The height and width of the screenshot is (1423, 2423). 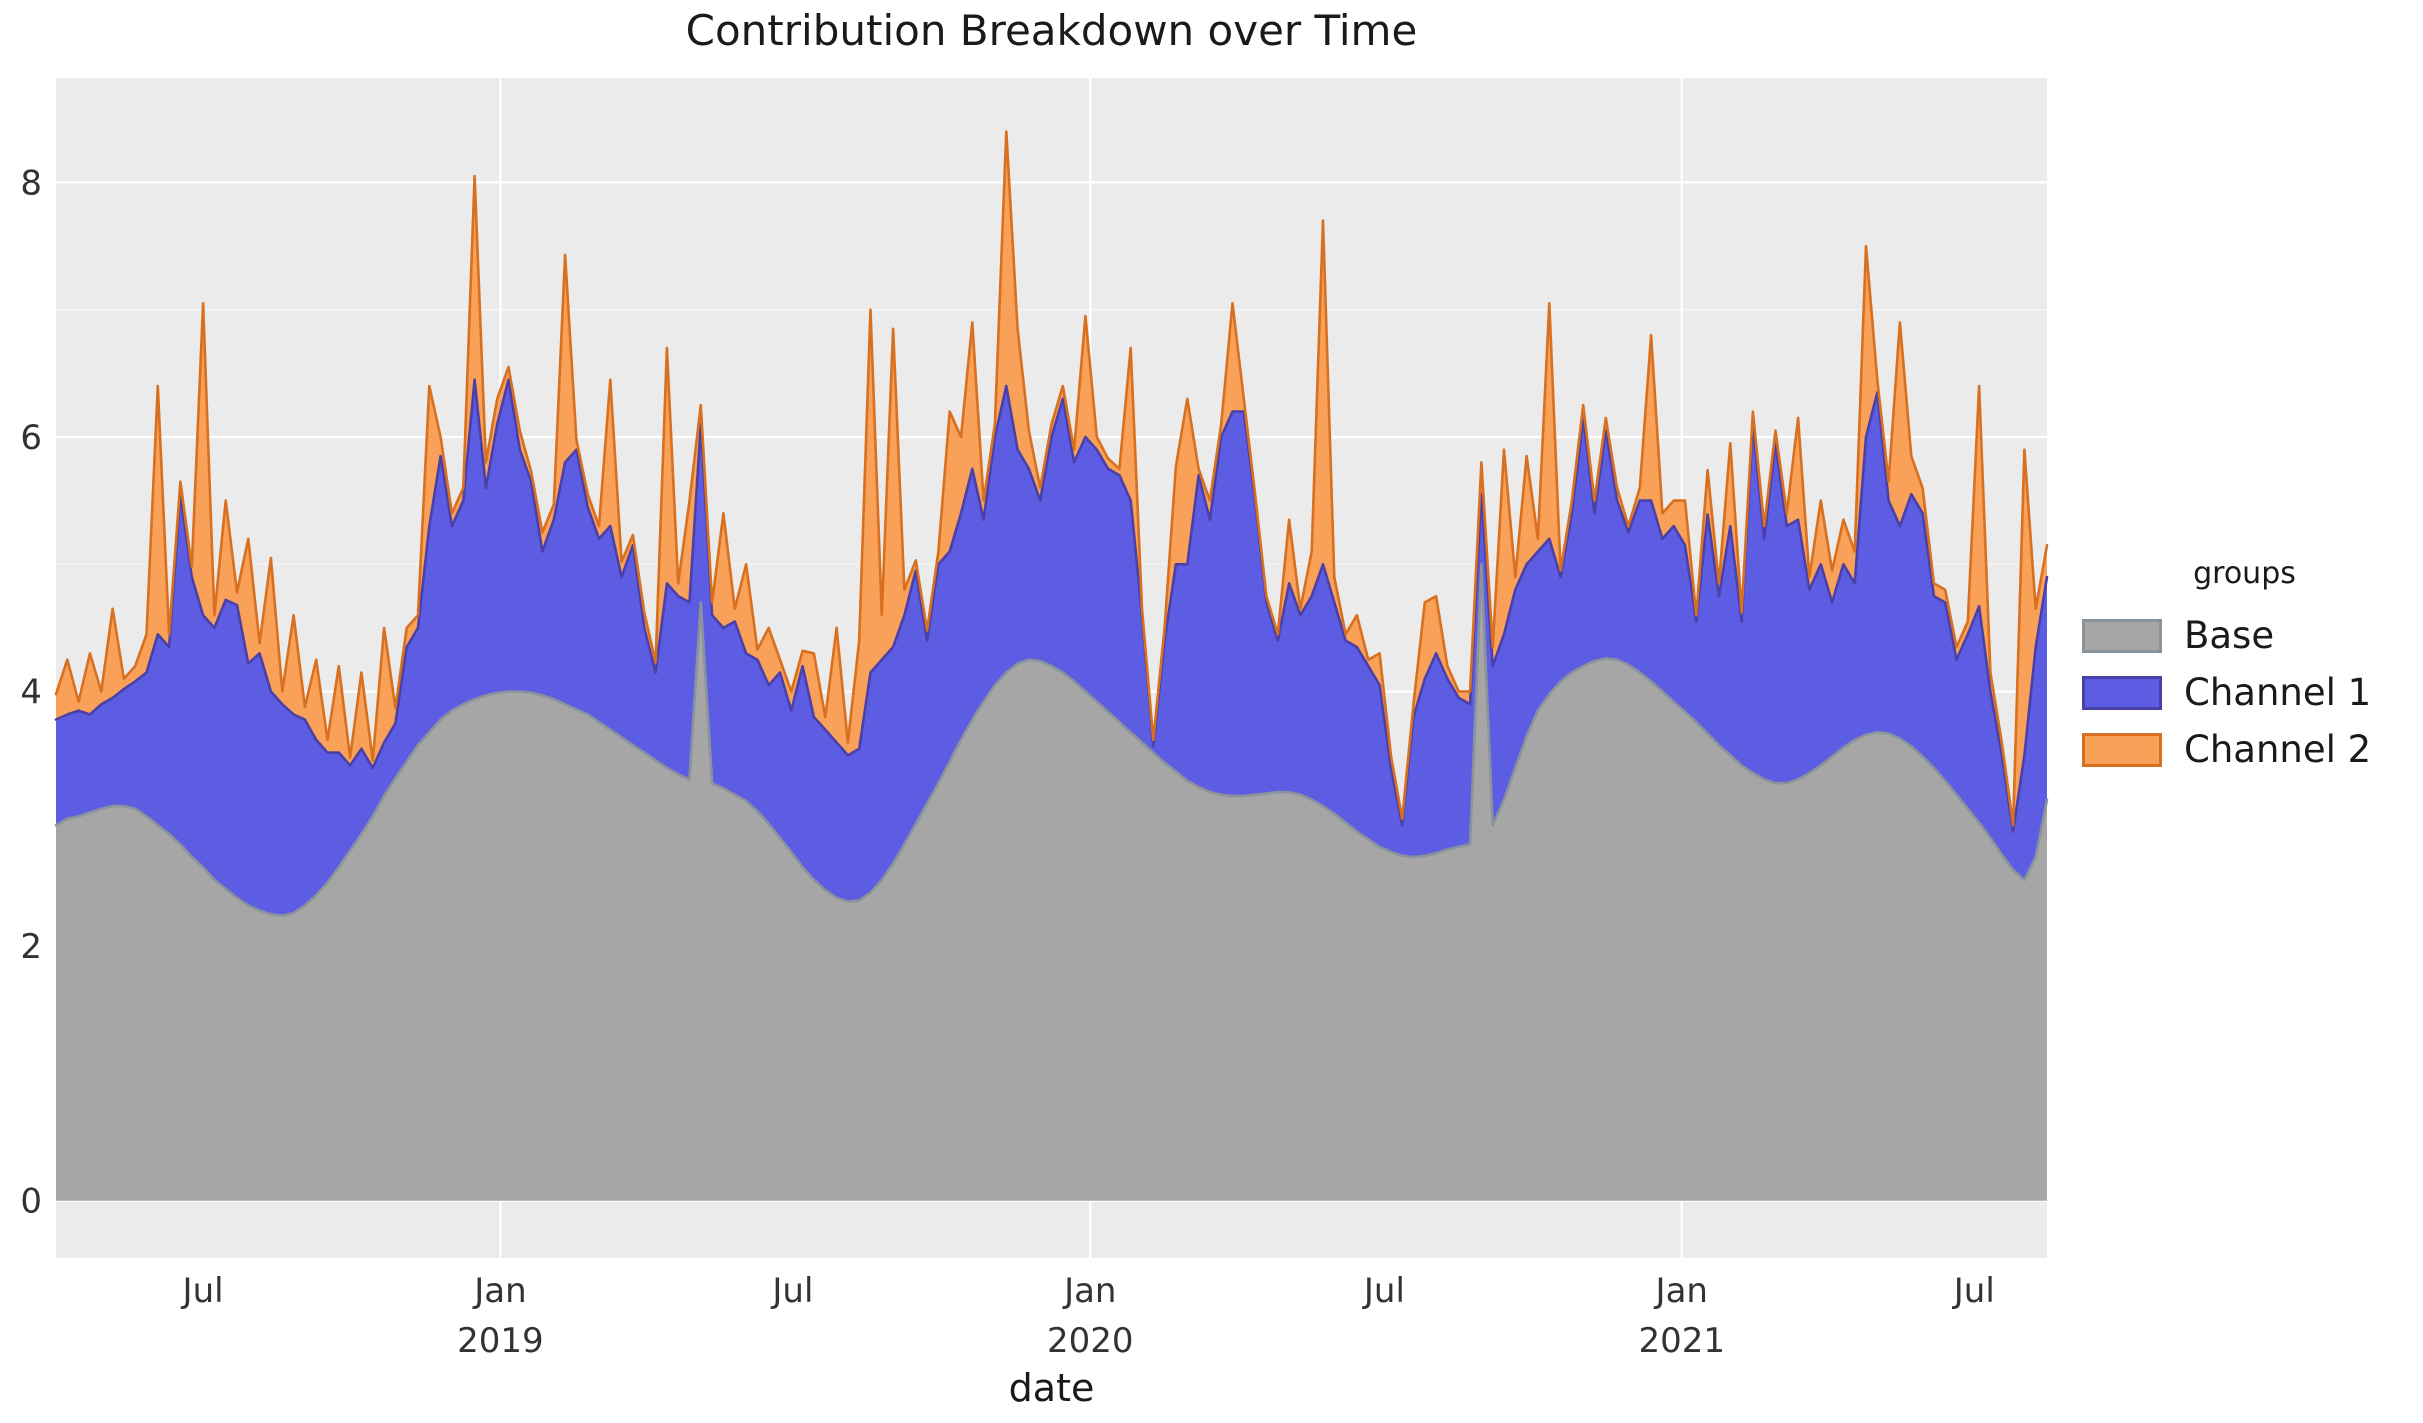 I want to click on x-tick-label-2020-07-01: Jul, so click(x=1383, y=1291).